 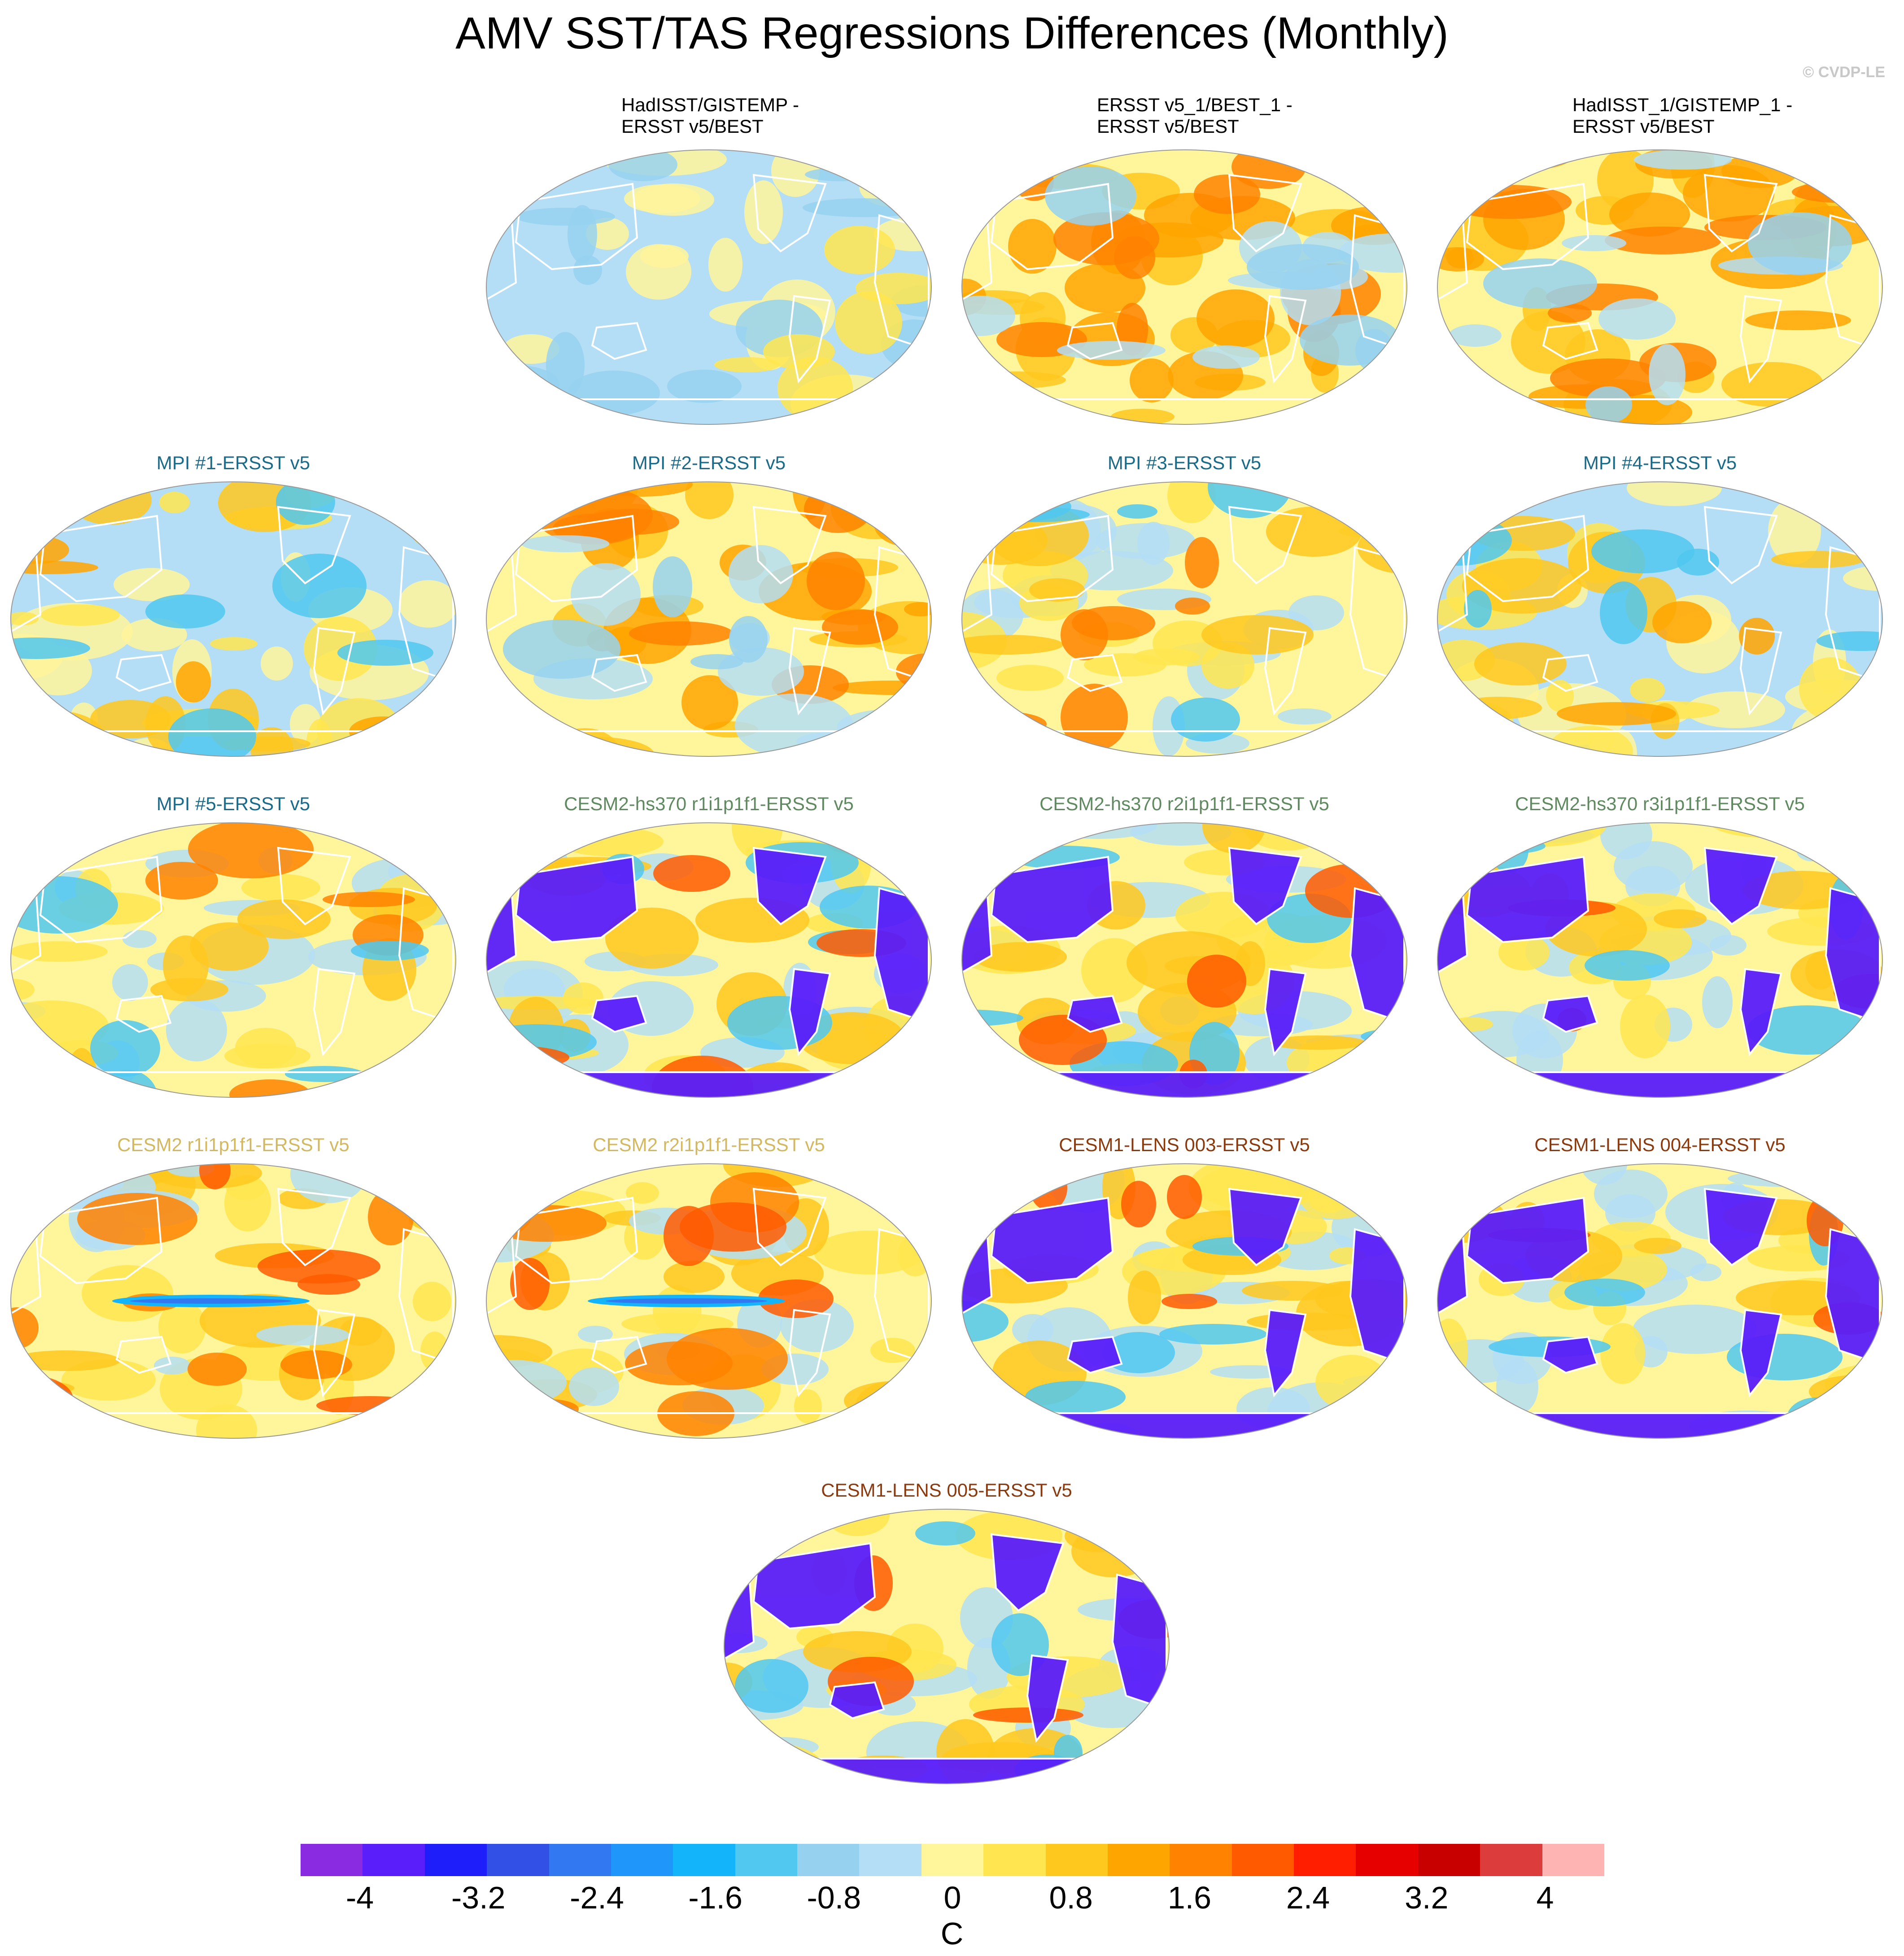 I want to click on colorbar, so click(x=952, y=1860).